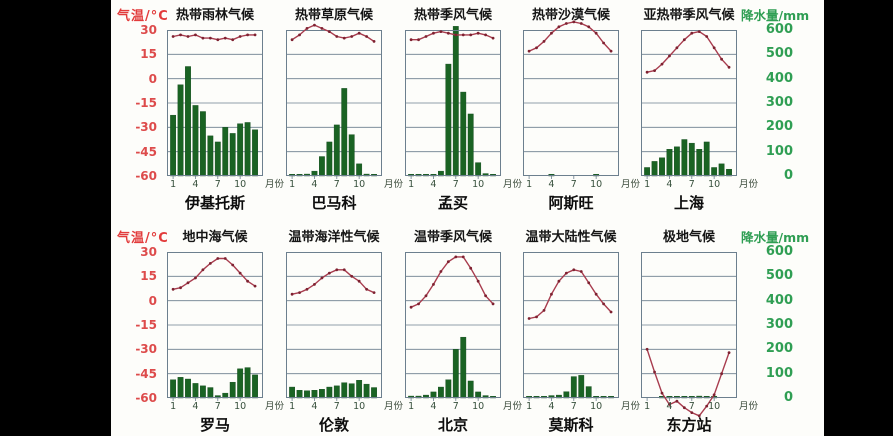 The image size is (893, 436). What do you see at coordinates (452, 425) in the screenshot?
I see `station-label: 北京` at bounding box center [452, 425].